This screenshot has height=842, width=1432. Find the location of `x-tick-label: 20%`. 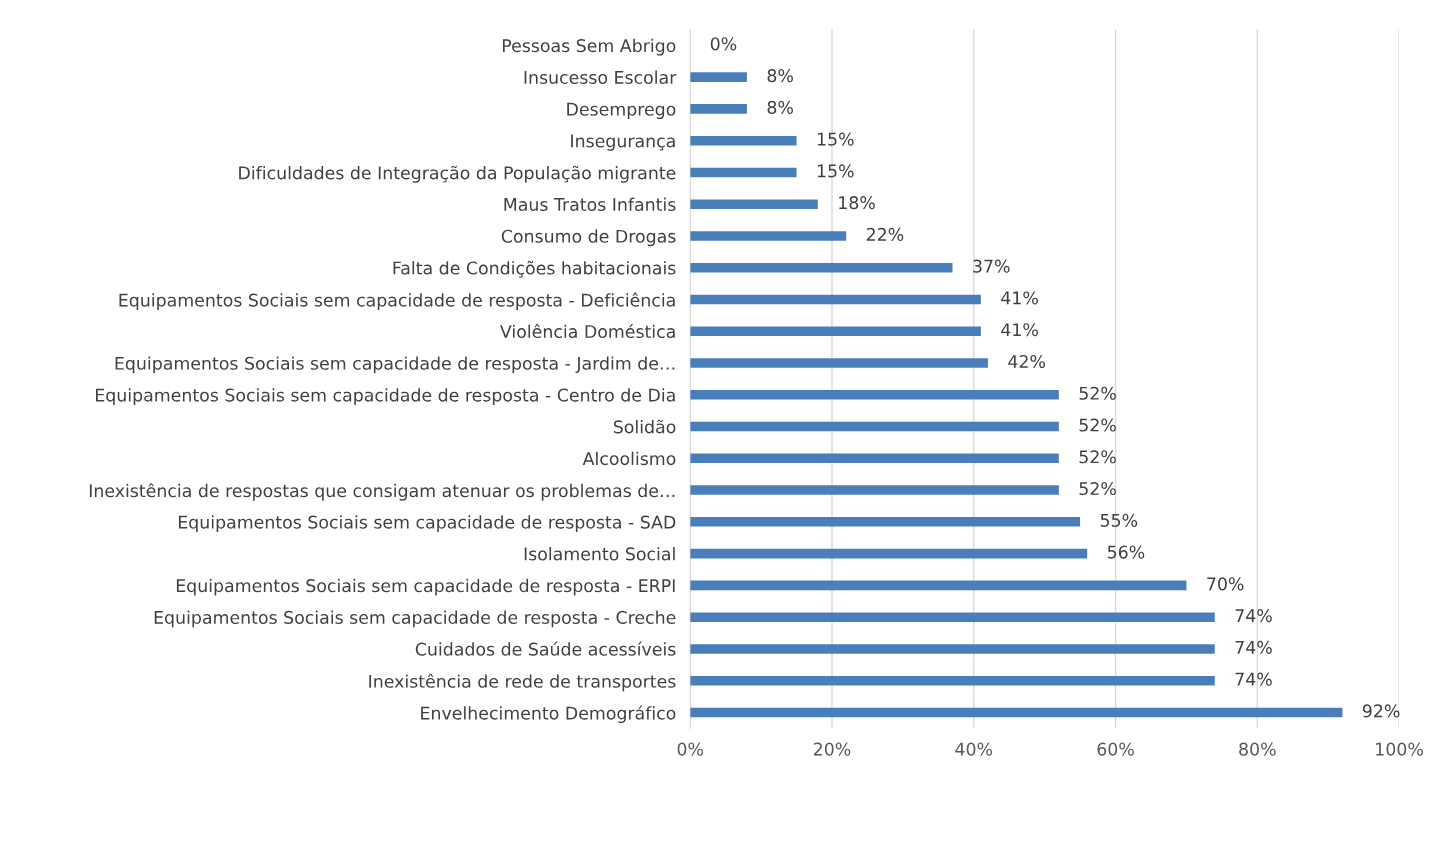

x-tick-label: 20% is located at coordinates (832, 749).